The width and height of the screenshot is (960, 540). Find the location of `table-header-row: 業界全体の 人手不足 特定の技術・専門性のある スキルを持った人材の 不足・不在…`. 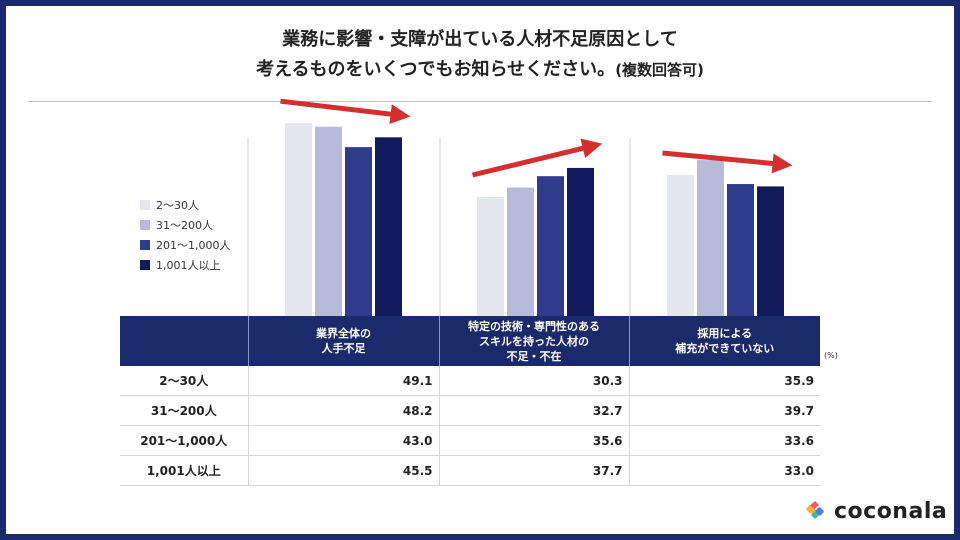

table-header-row: 業界全体の 人手不足 特定の技術・専門性のある スキルを持った人材の 不足・不在… is located at coordinates (470, 341).